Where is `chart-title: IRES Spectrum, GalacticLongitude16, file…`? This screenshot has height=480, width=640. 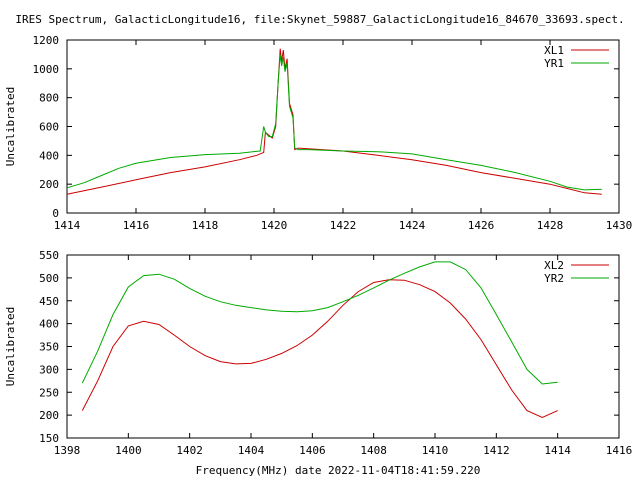
chart-title: IRES Spectrum, GalacticLongitude16, file… is located at coordinates (319, 19).